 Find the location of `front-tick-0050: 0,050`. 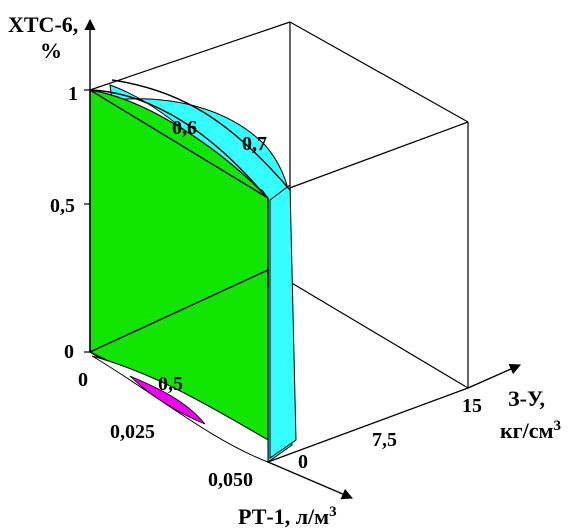

front-tick-0050: 0,050 is located at coordinates (230, 480).